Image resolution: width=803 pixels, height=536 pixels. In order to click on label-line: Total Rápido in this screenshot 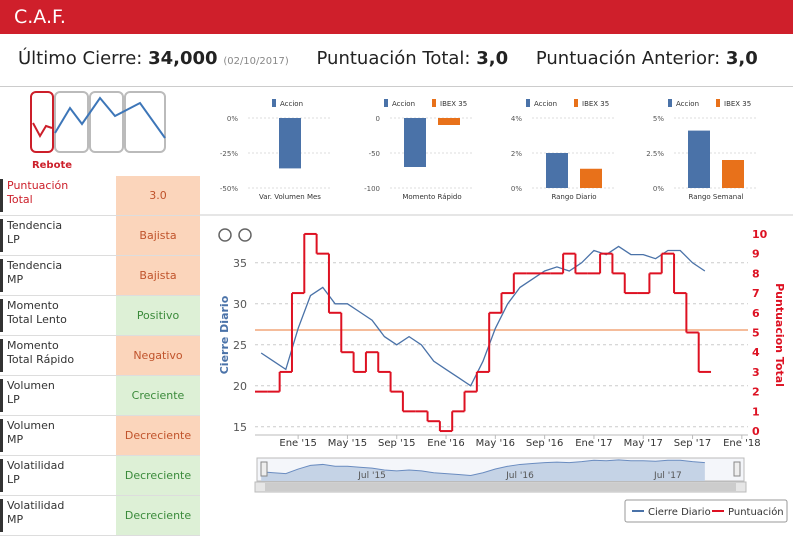, I will do `click(41, 359)`.